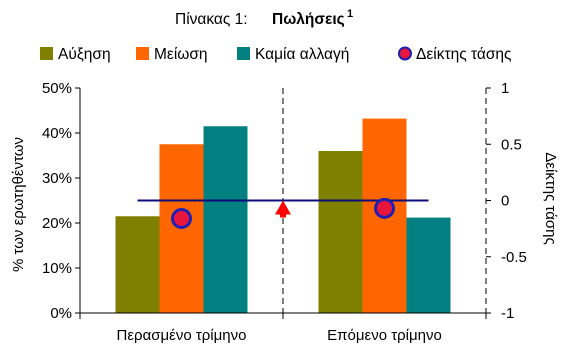  What do you see at coordinates (308, 19) in the screenshot?
I see `chart-title-main: Πωλήσεις` at bounding box center [308, 19].